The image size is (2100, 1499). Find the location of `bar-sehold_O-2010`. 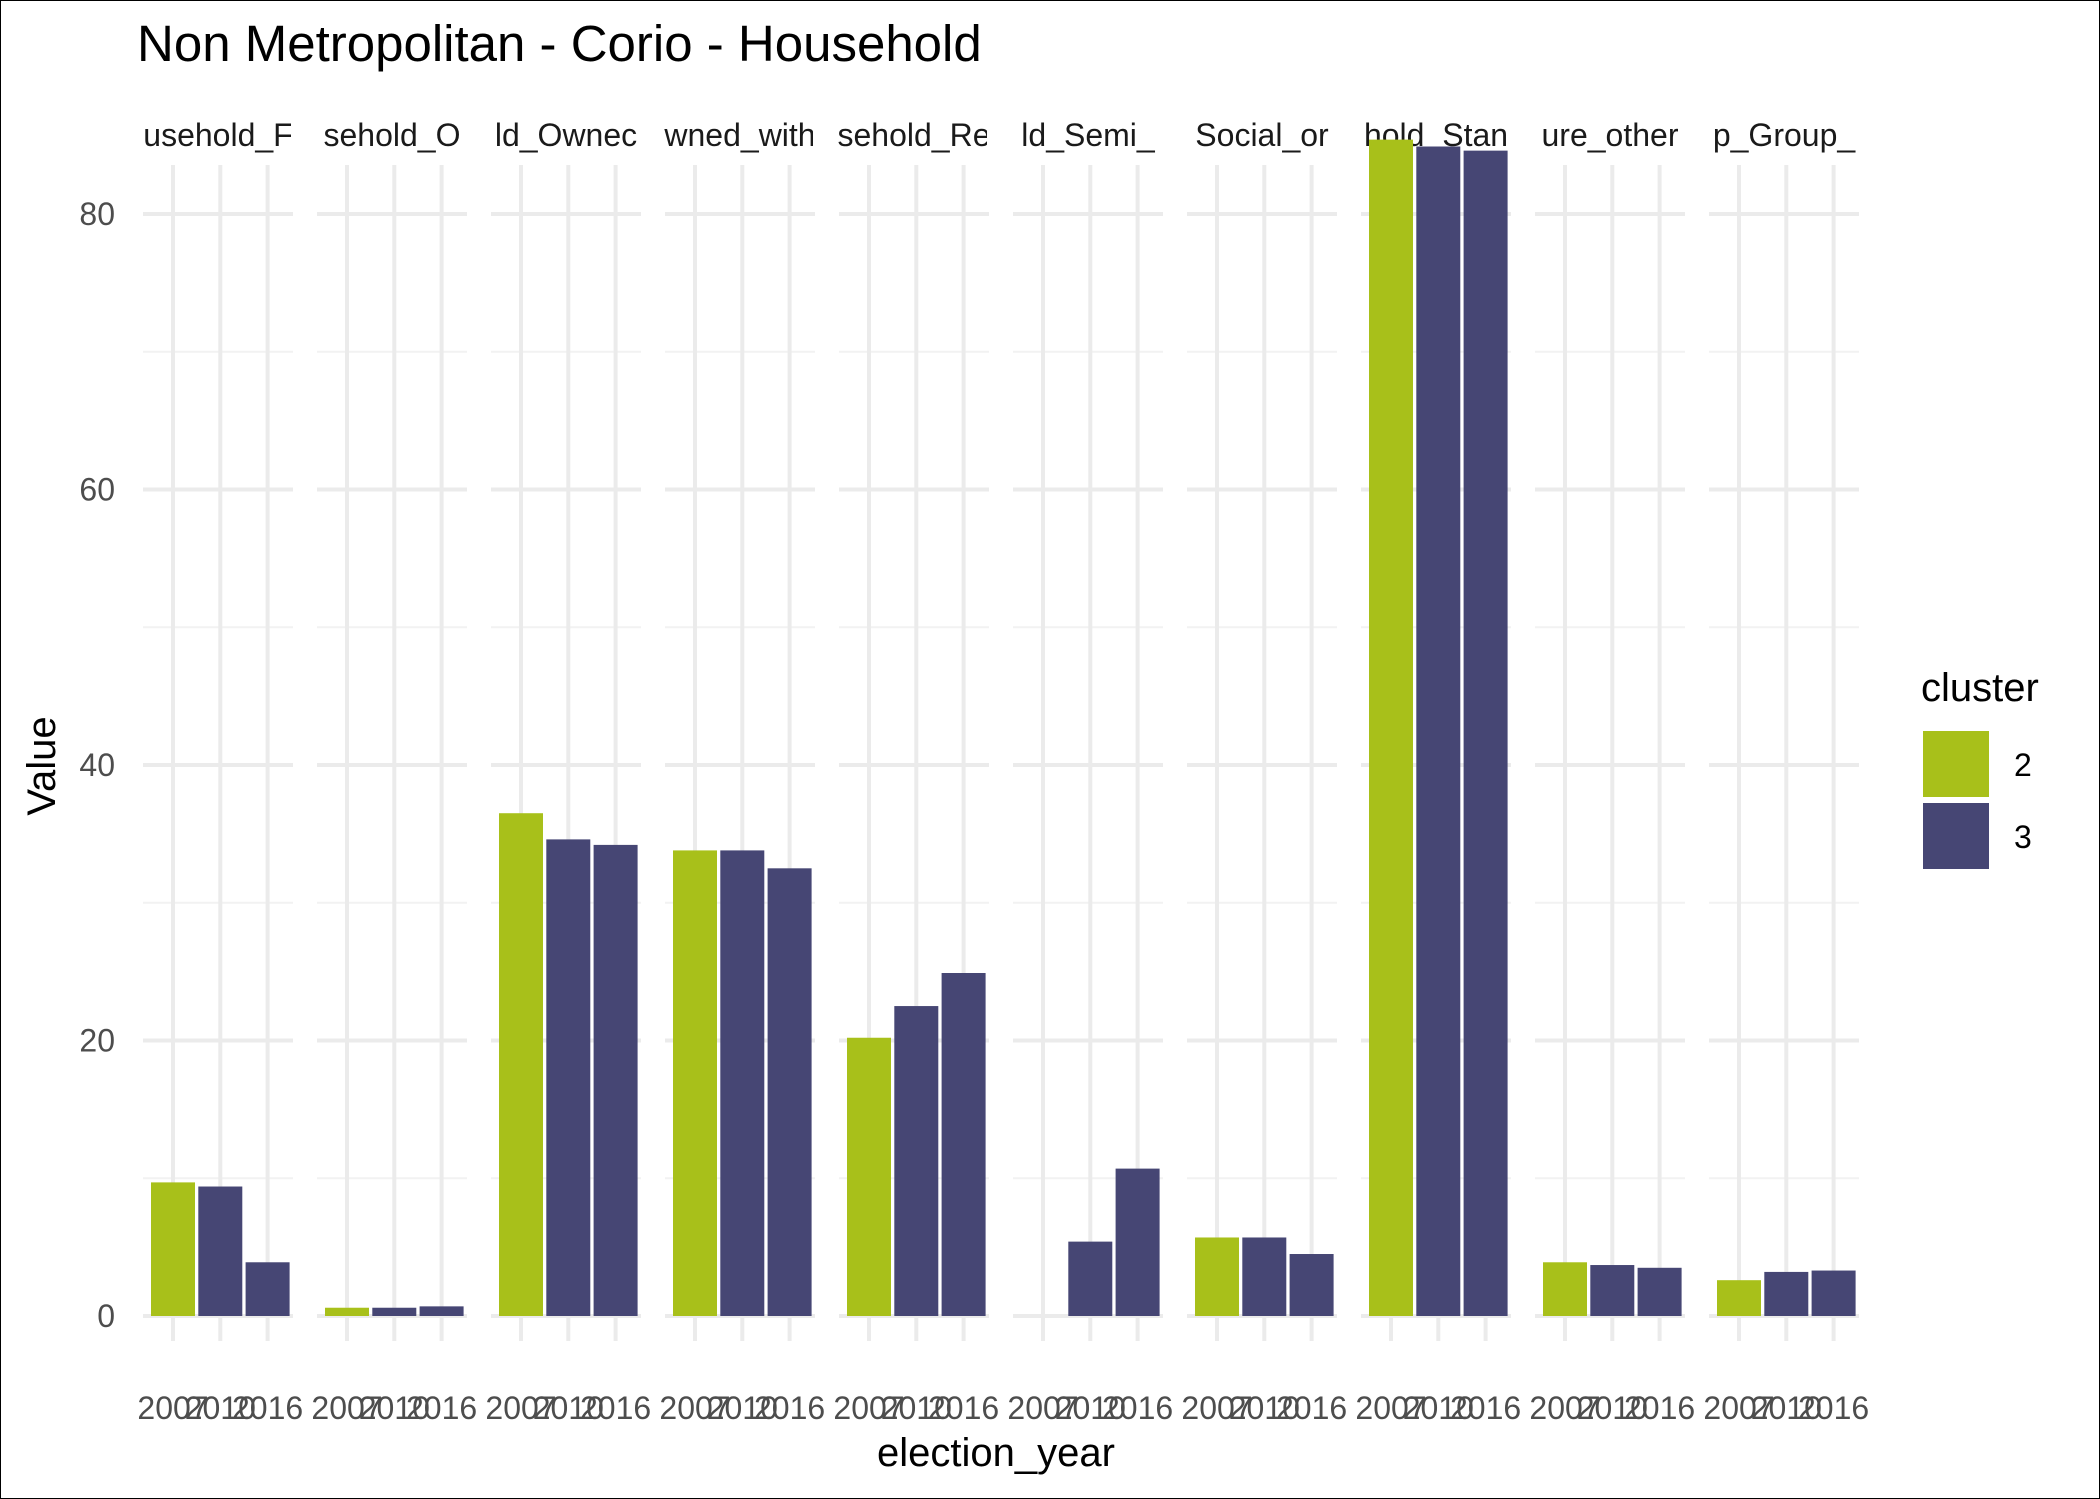

bar-sehold_O-2010 is located at coordinates (394, 1311).